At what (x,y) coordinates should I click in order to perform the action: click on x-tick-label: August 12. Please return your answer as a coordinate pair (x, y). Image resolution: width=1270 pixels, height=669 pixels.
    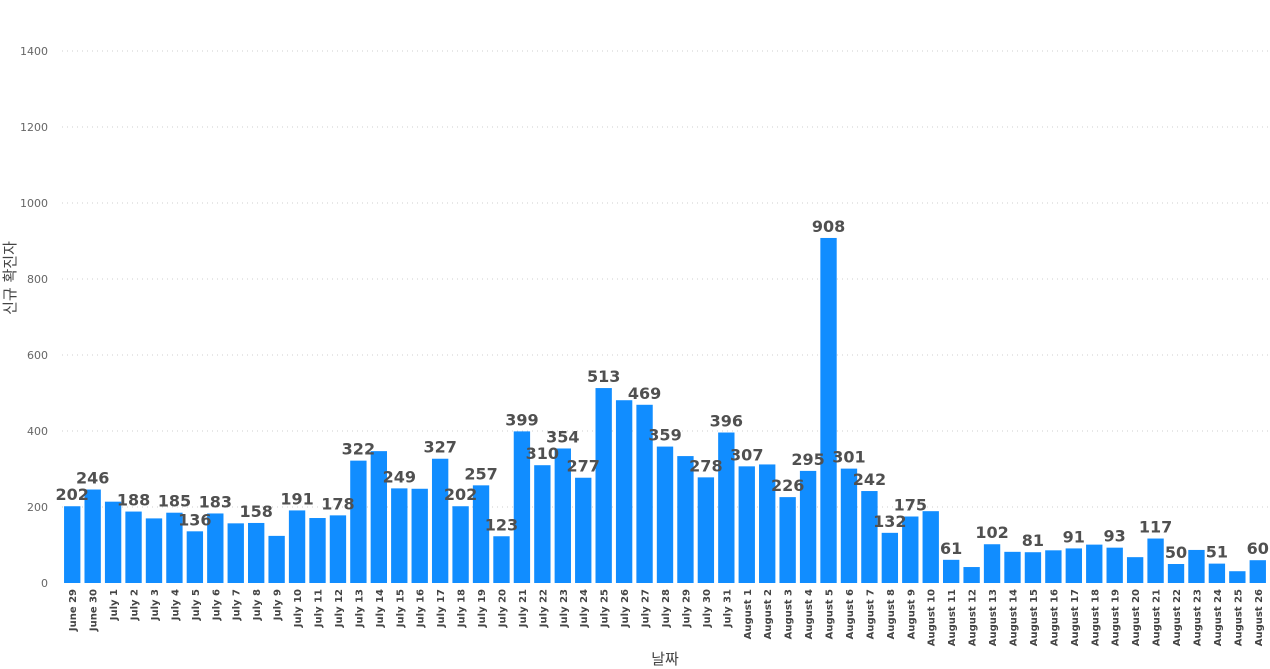
    Looking at the image, I should click on (973, 617).